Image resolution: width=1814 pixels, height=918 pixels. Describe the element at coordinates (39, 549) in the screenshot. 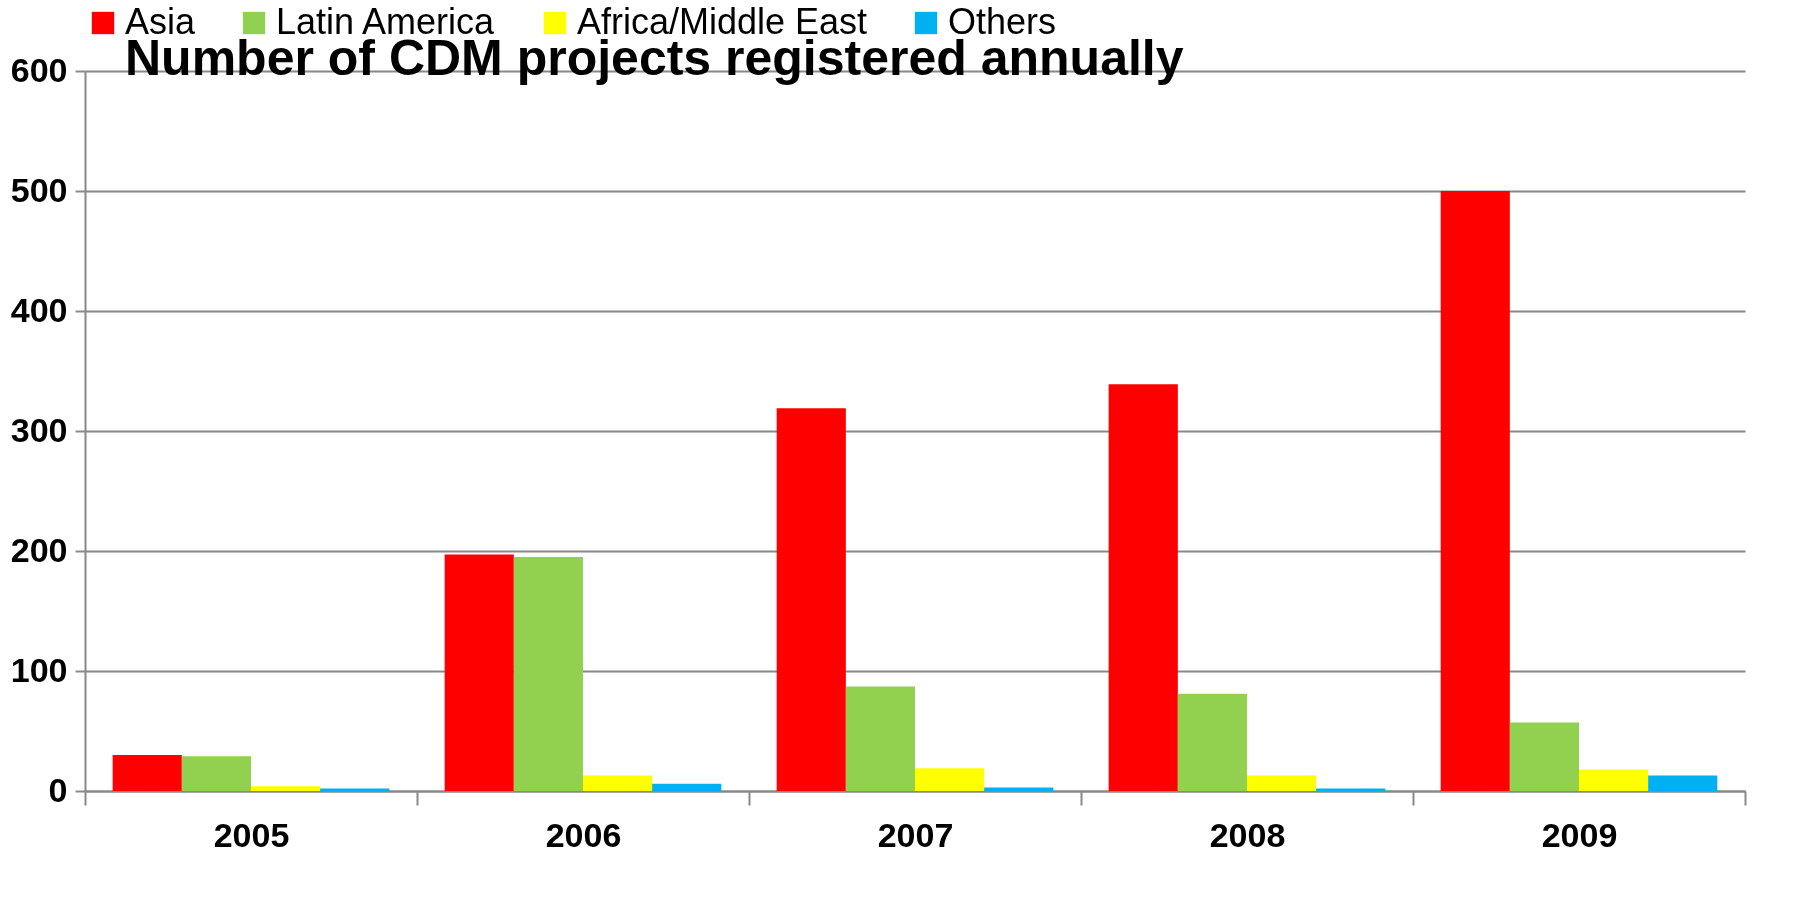

I see `y-tick-label: 200` at that location.